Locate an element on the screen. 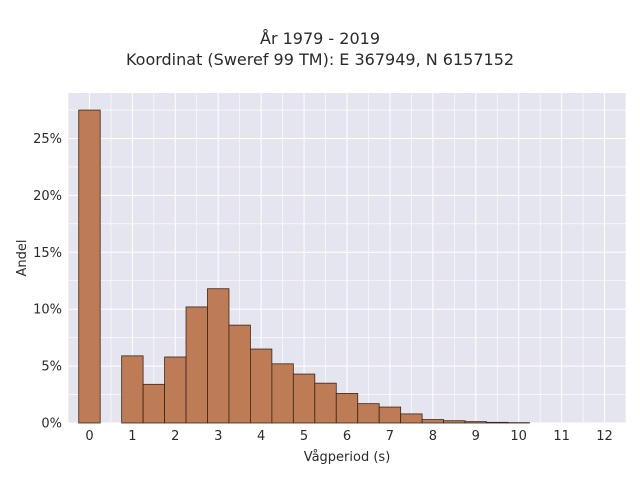 The height and width of the screenshot is (480, 640). x-tick-label: 7 is located at coordinates (390, 436).